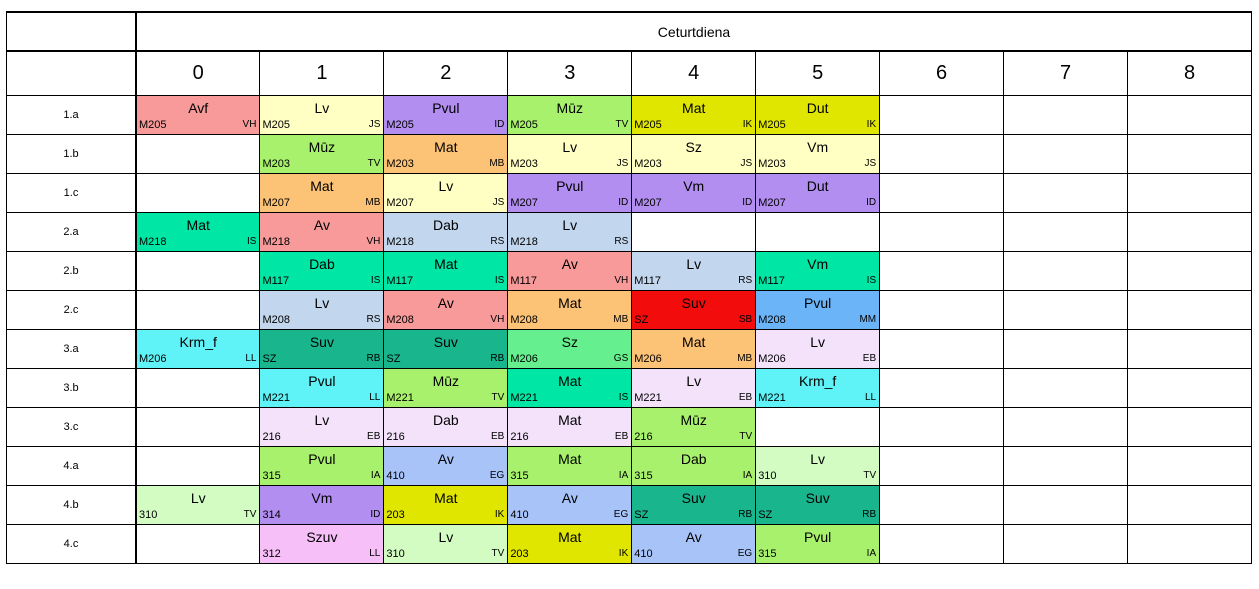 The image size is (1259, 589). What do you see at coordinates (446, 115) in the screenshot?
I see `lesson-cell: Pvul M205 ID` at bounding box center [446, 115].